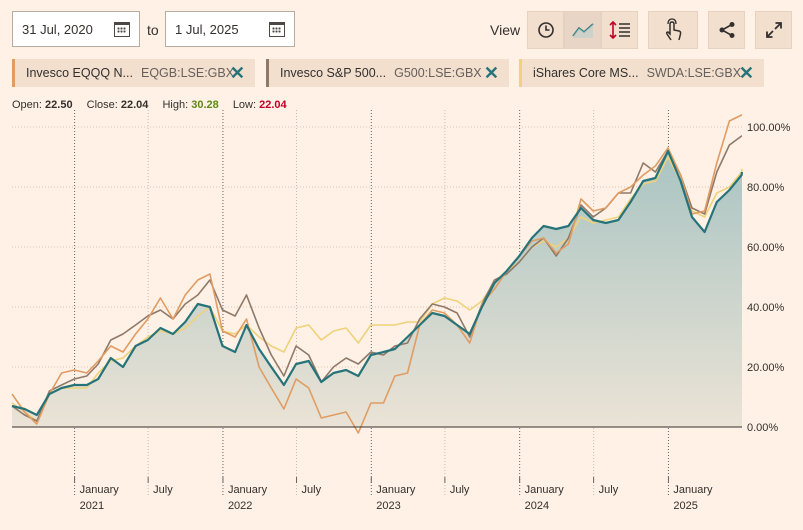  What do you see at coordinates (205, 105) in the screenshot?
I see `high-value: 30.28` at bounding box center [205, 105].